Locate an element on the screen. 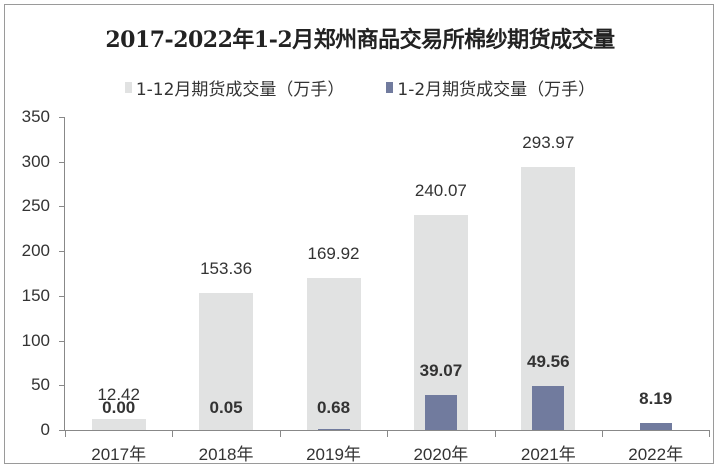  legend-label-janfeb: 1-2月期货成交量（万手） is located at coordinates (496, 90).